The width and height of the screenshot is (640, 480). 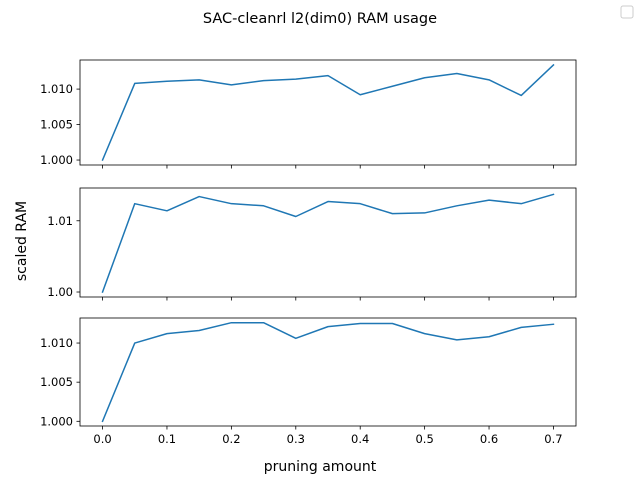 I want to click on x-tick-label: 0.6, so click(x=489, y=439).